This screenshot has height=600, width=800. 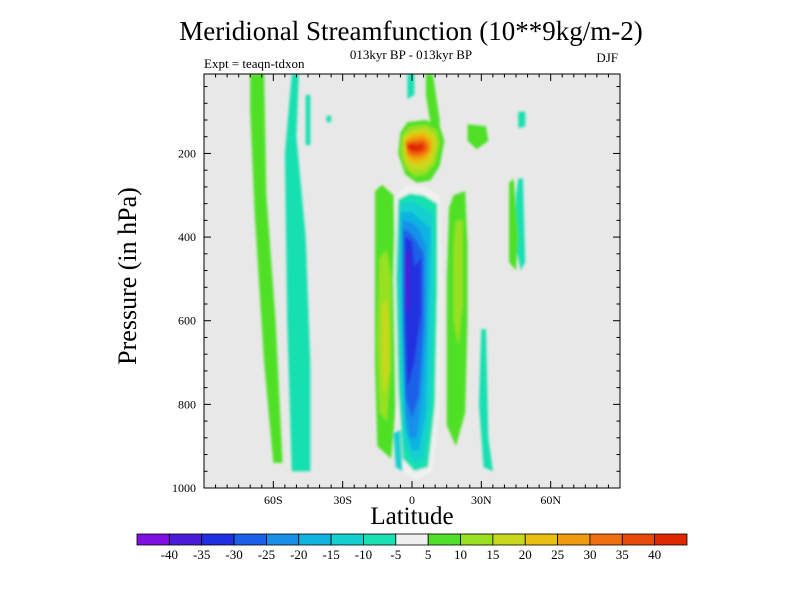 What do you see at coordinates (622, 554) in the screenshot?
I see `colorbar-level-label: 35` at bounding box center [622, 554].